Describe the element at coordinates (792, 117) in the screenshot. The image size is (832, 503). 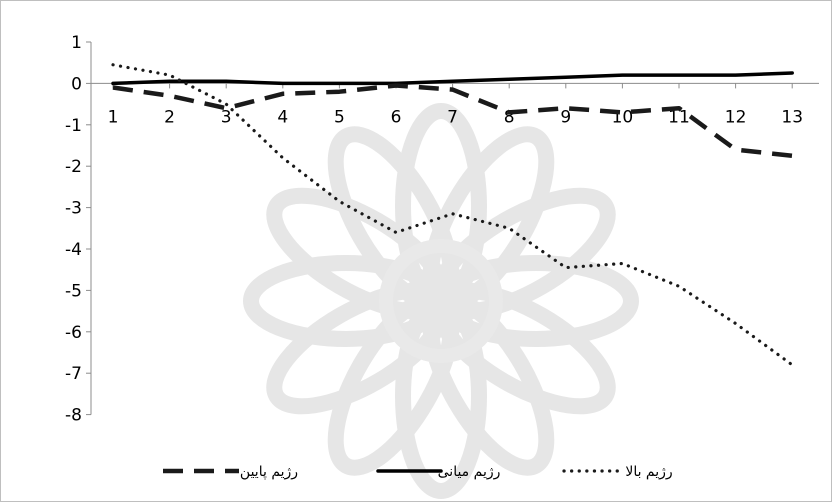
I see `x-tick-label: 13` at that location.